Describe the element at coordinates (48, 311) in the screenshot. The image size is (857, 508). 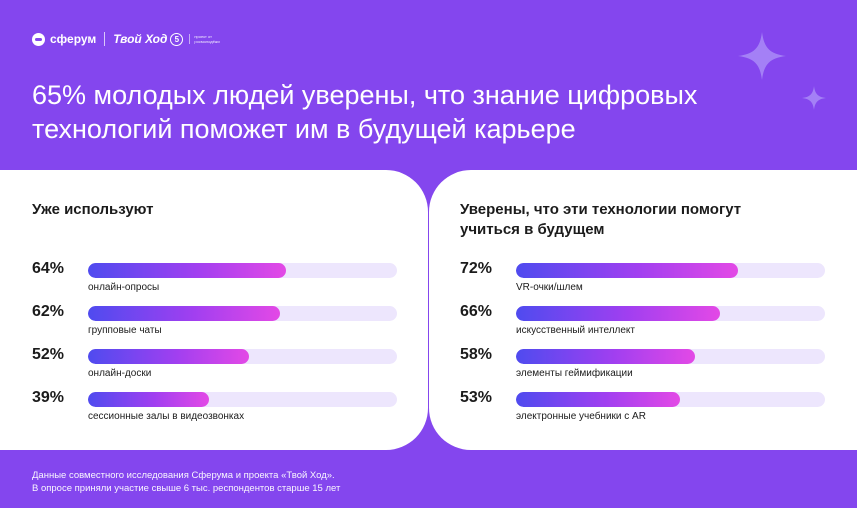
I see `bar-value-label: 62%` at that location.